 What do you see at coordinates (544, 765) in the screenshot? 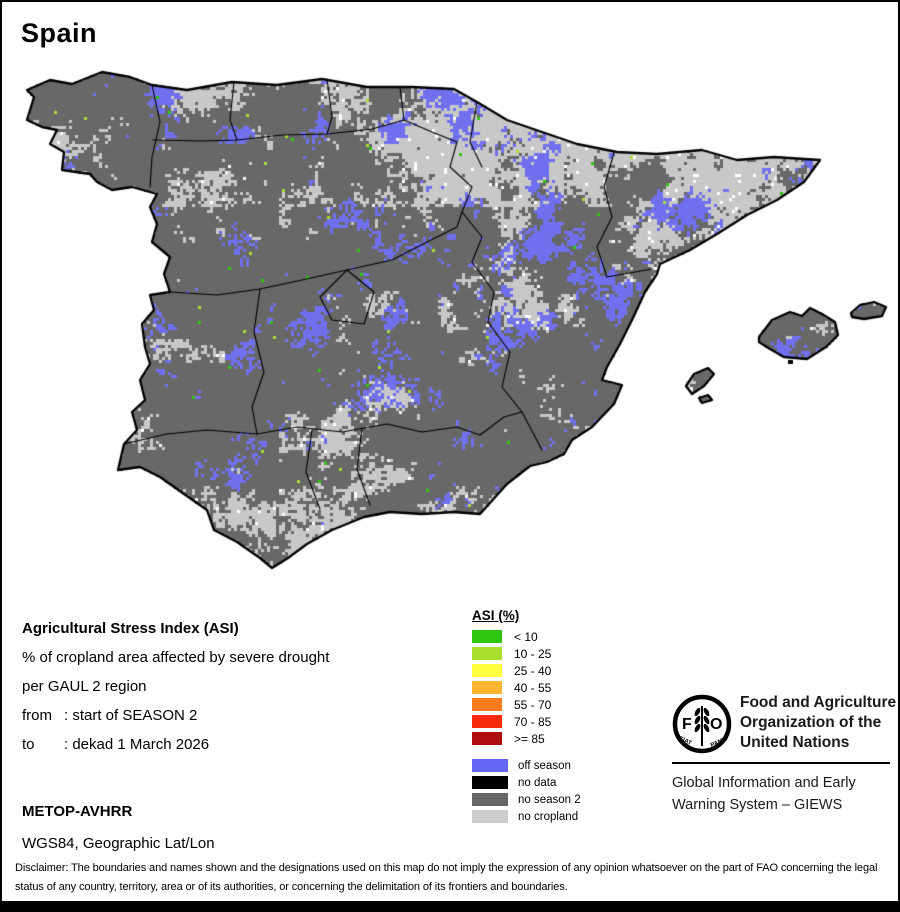
I see `legend-label: off season` at bounding box center [544, 765].